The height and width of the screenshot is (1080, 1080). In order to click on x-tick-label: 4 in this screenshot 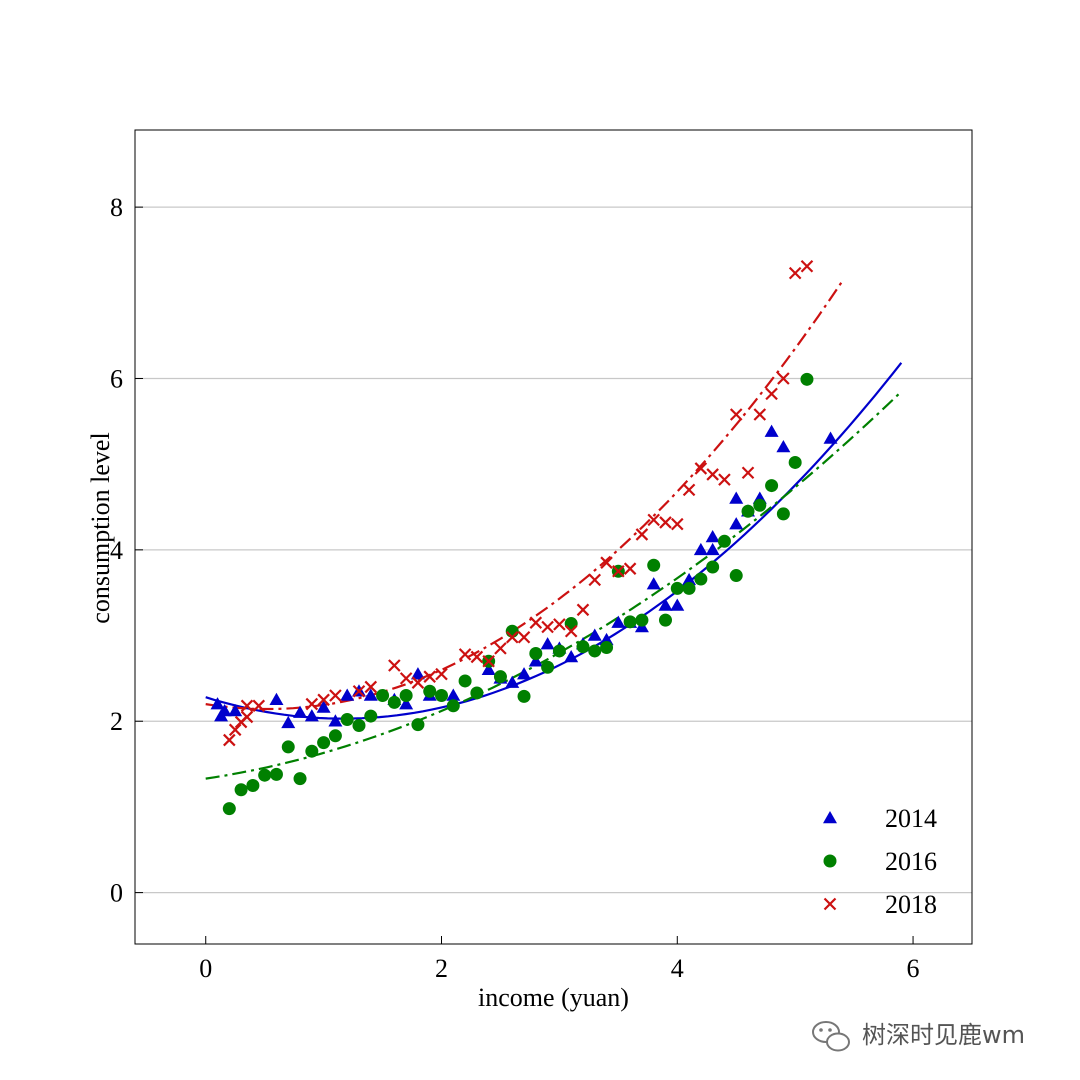, I will do `click(677, 968)`.